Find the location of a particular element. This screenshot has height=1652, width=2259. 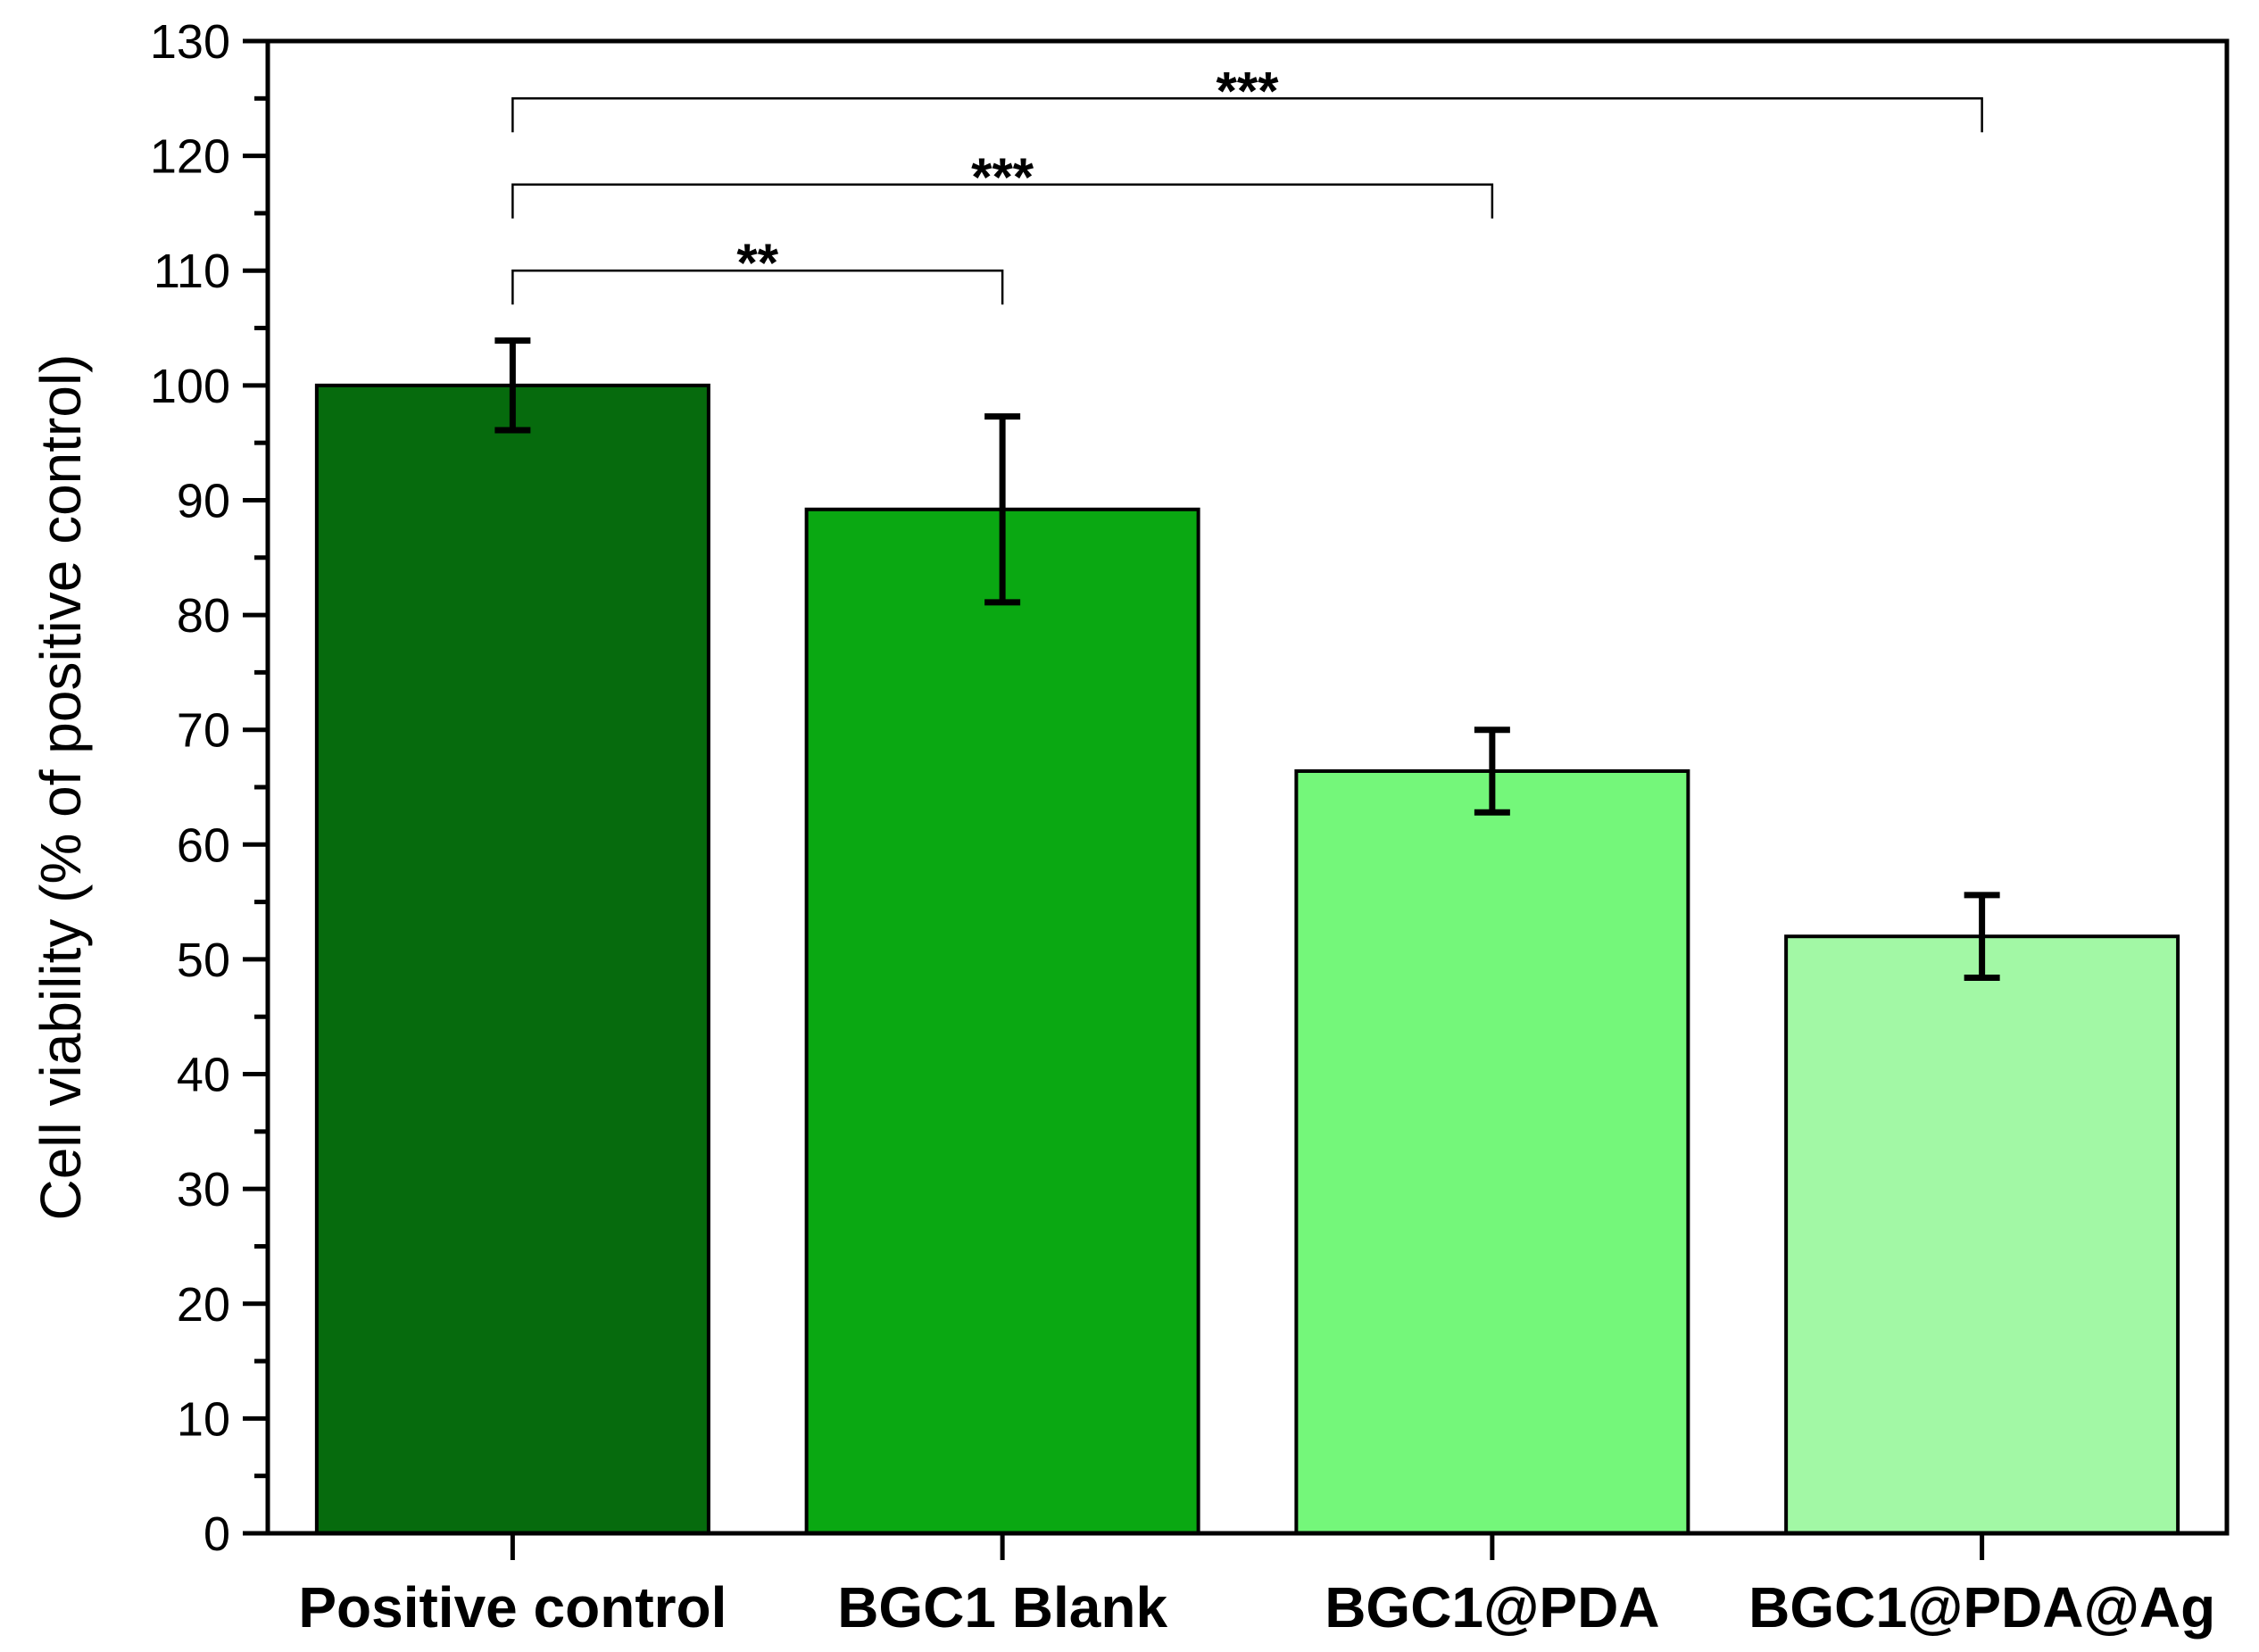

y-tick-label: 50 is located at coordinates (203, 961).